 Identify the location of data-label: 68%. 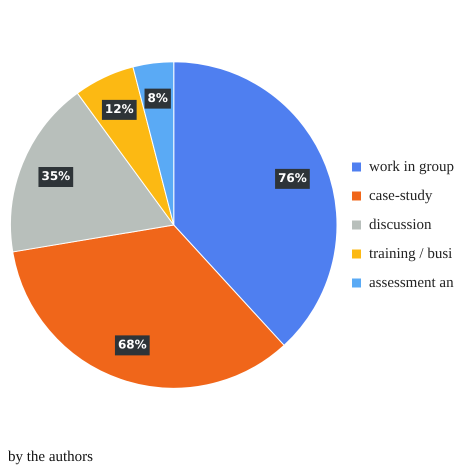
(132, 345).